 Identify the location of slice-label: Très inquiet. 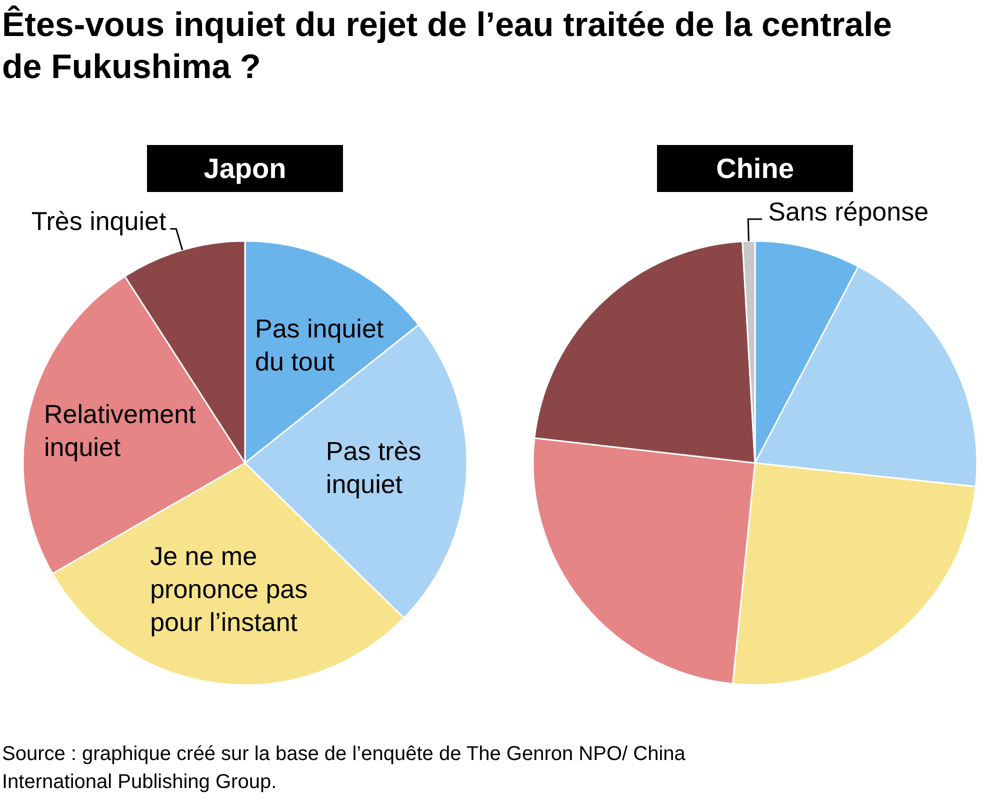
(99, 221).